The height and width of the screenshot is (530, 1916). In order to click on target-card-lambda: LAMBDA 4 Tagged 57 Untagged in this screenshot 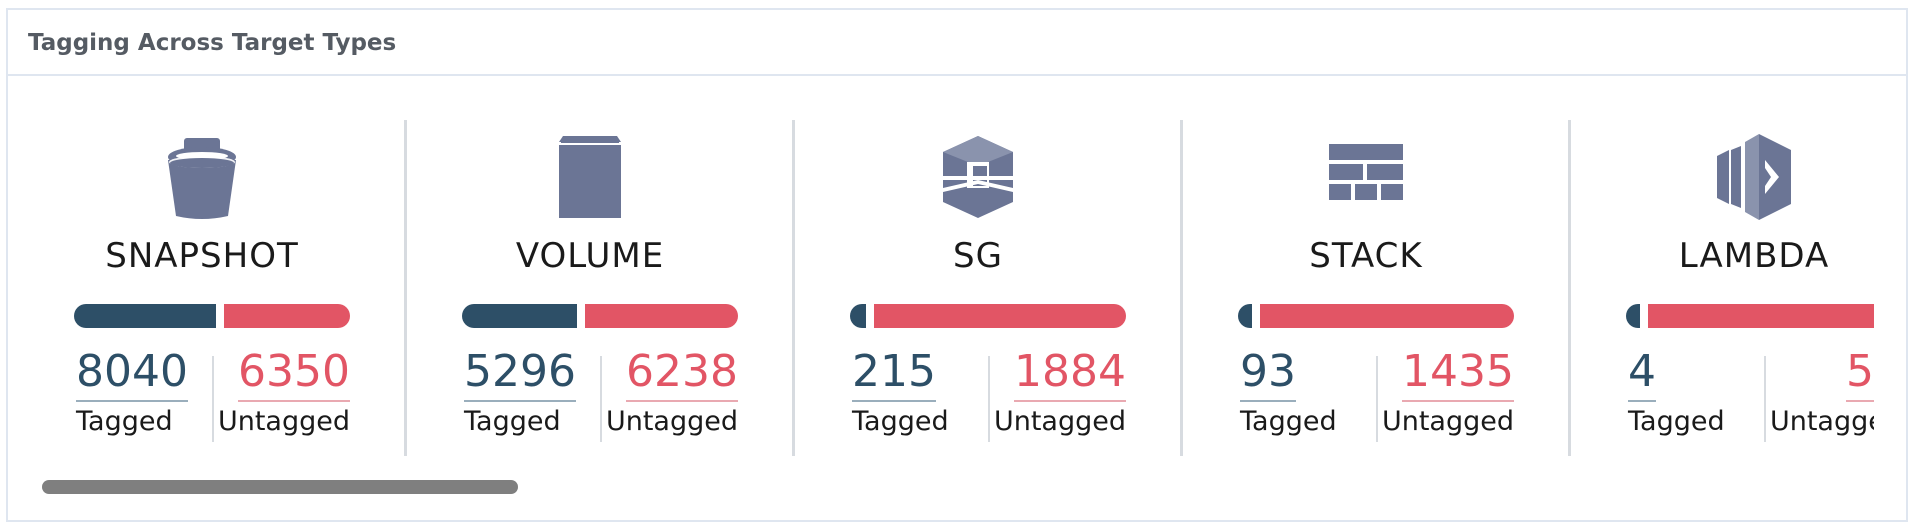, I will do `click(1717, 271)`.